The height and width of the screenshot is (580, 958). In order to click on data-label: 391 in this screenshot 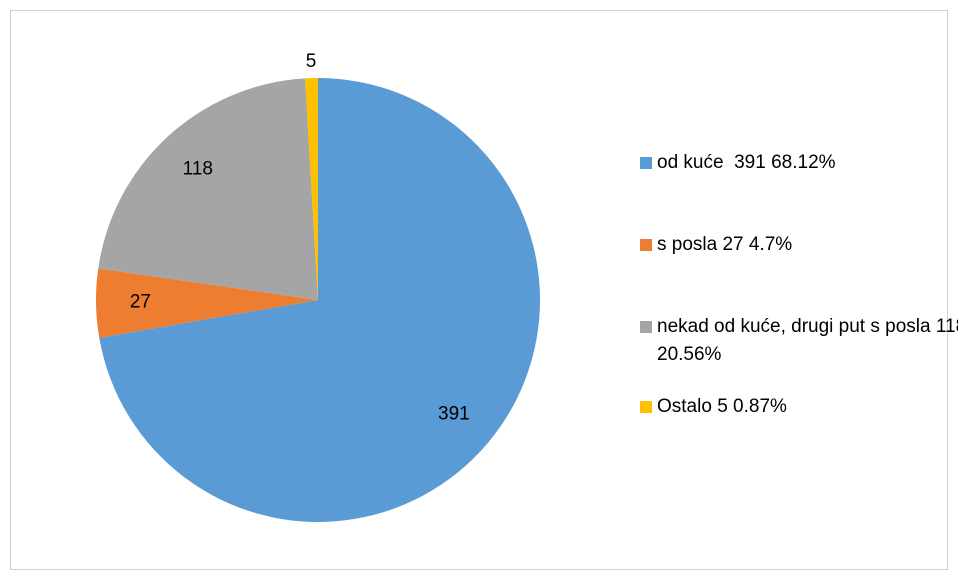, I will do `click(454, 413)`.